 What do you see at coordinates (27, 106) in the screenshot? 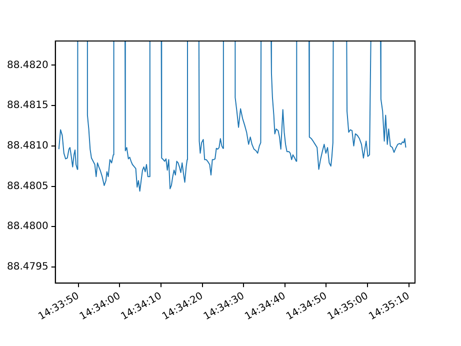
I see `y-tick-label: 88.4815` at bounding box center [27, 106].